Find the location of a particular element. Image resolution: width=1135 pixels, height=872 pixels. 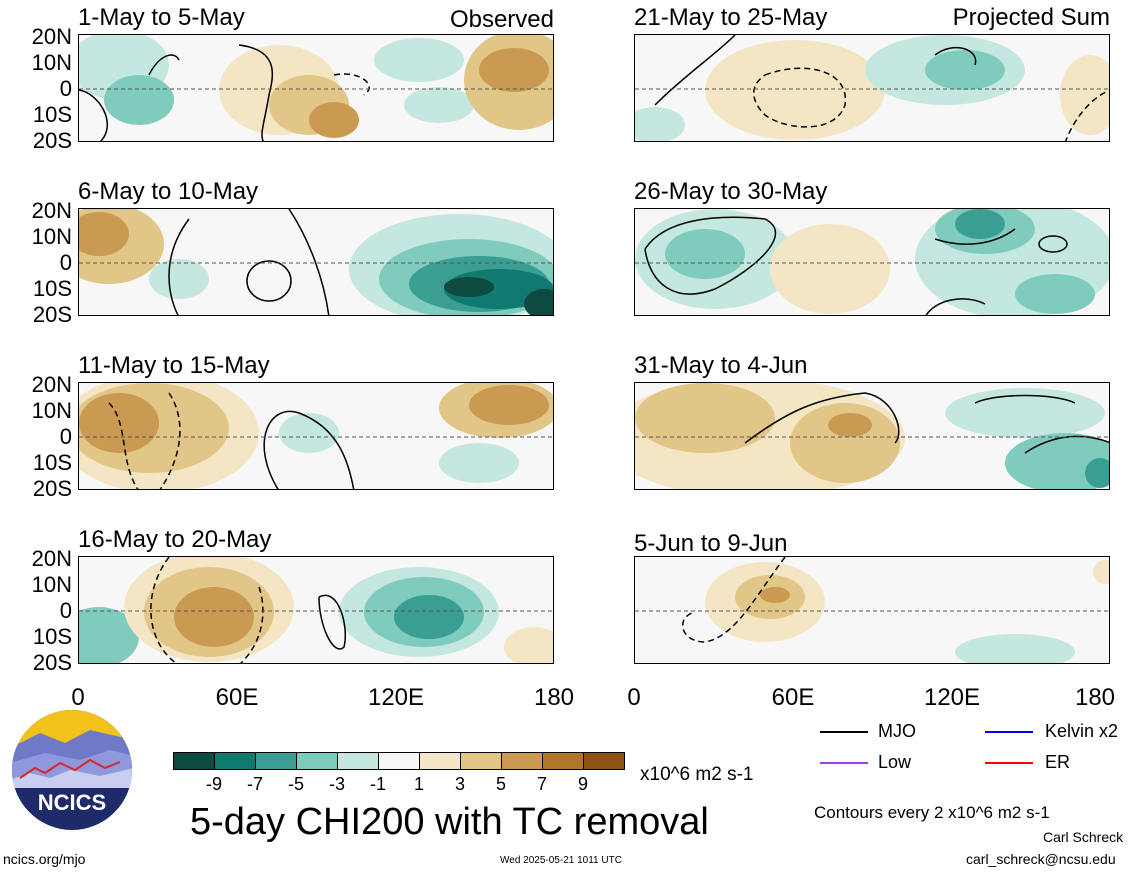

contour-note: Contours every 2 x10^6 m2 s-1 is located at coordinates (932, 812).